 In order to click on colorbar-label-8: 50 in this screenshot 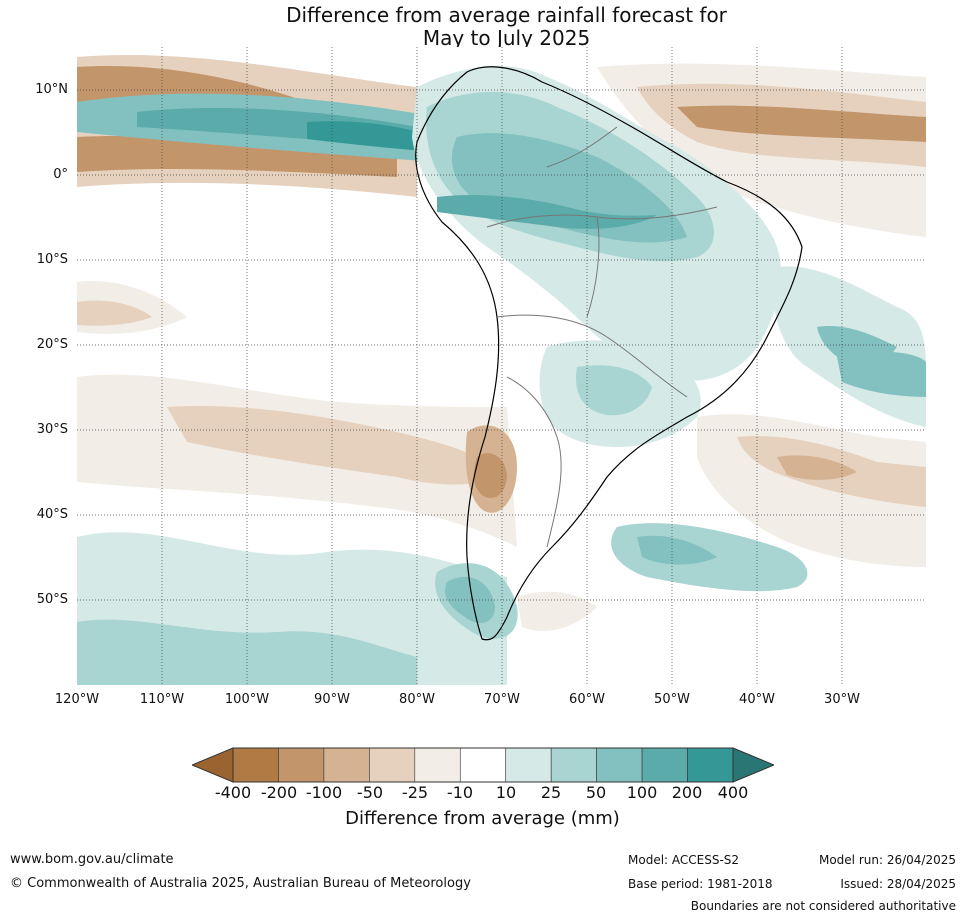, I will do `click(596, 792)`.